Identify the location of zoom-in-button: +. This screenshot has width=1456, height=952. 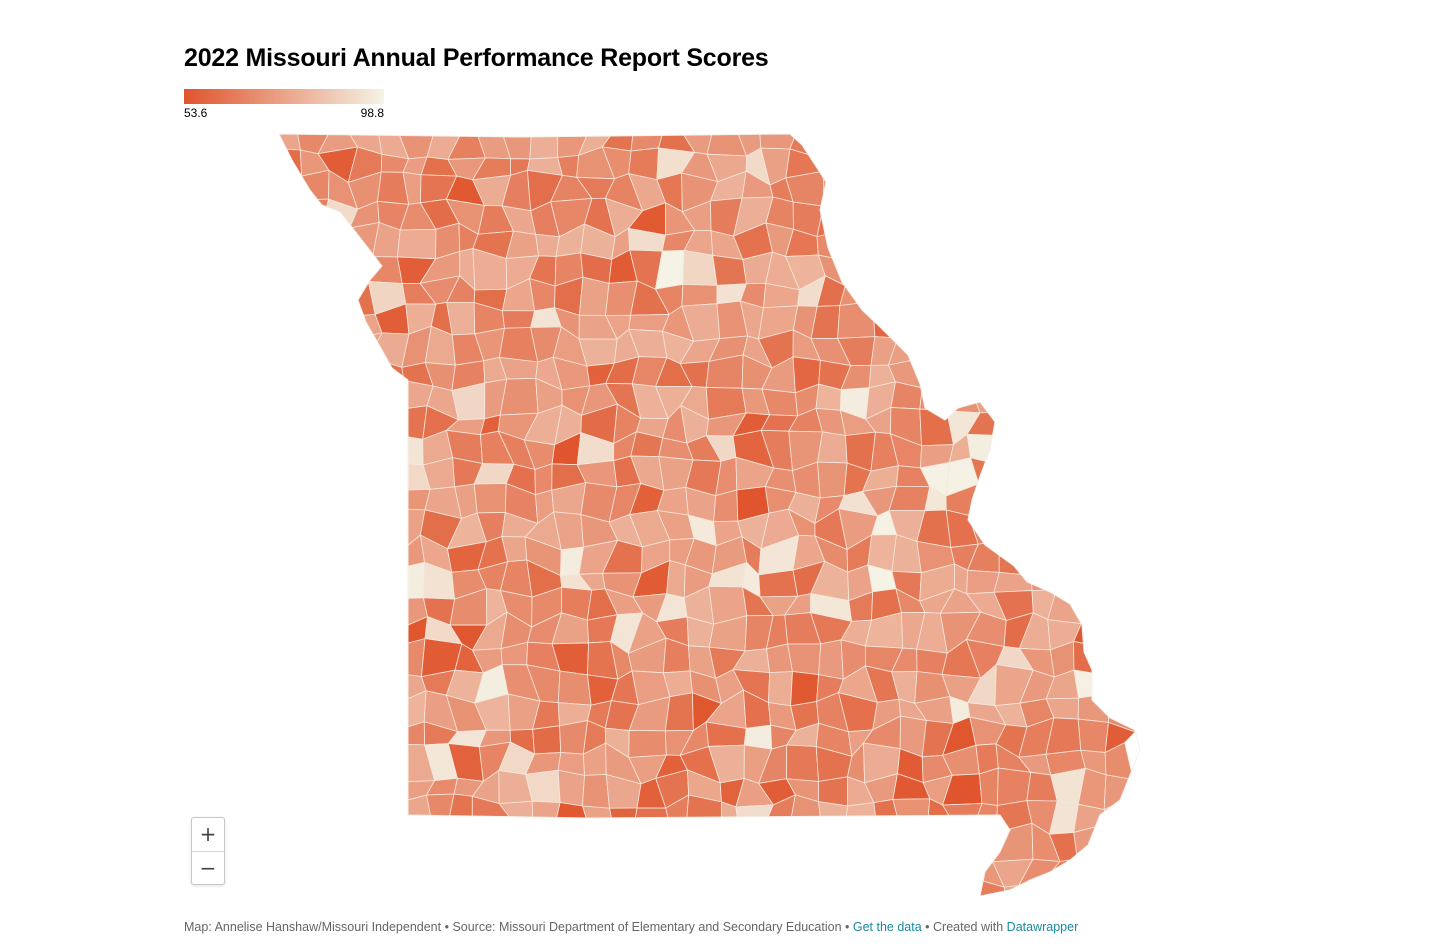
(208, 834).